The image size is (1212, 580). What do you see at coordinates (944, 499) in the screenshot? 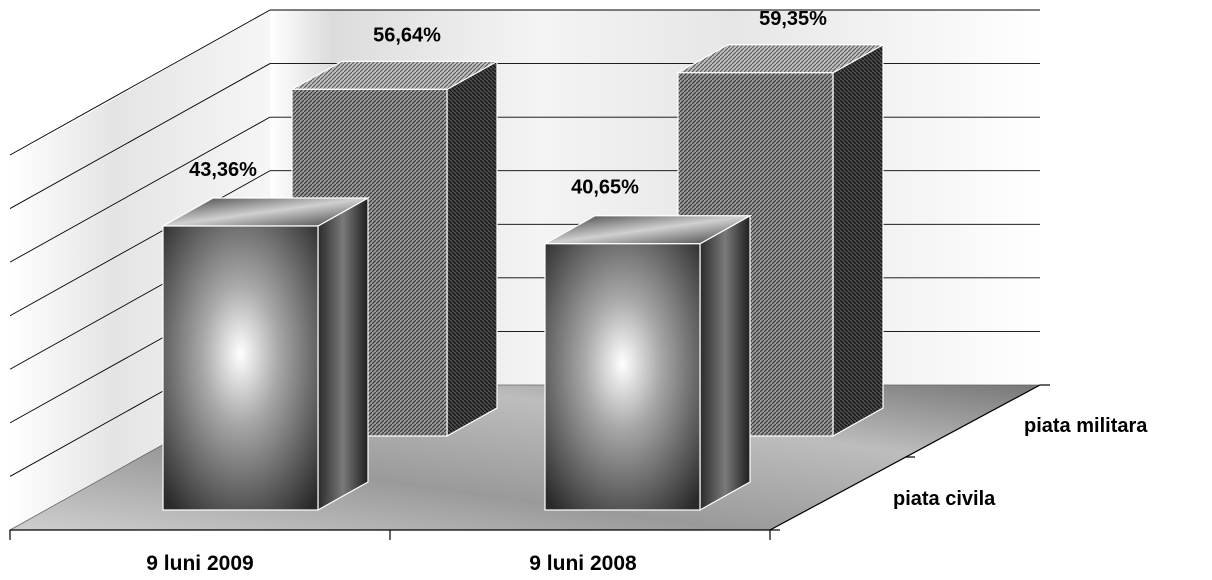
I see `series-label: piata civila` at bounding box center [944, 499].